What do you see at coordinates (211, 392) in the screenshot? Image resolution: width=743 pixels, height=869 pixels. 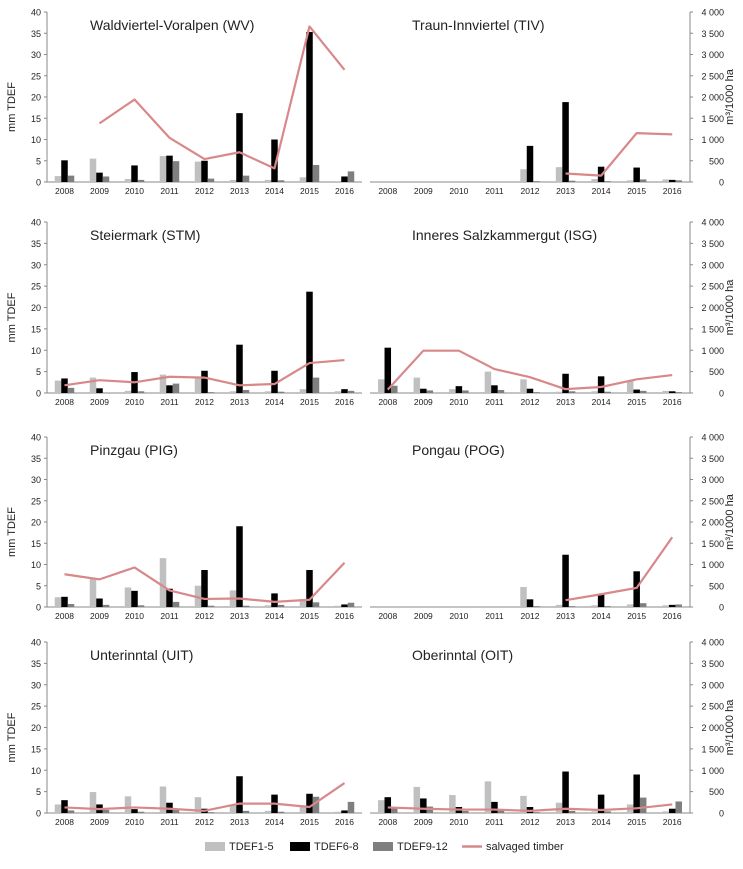 I see `bar-tdef9-12-2012` at bounding box center [211, 392].